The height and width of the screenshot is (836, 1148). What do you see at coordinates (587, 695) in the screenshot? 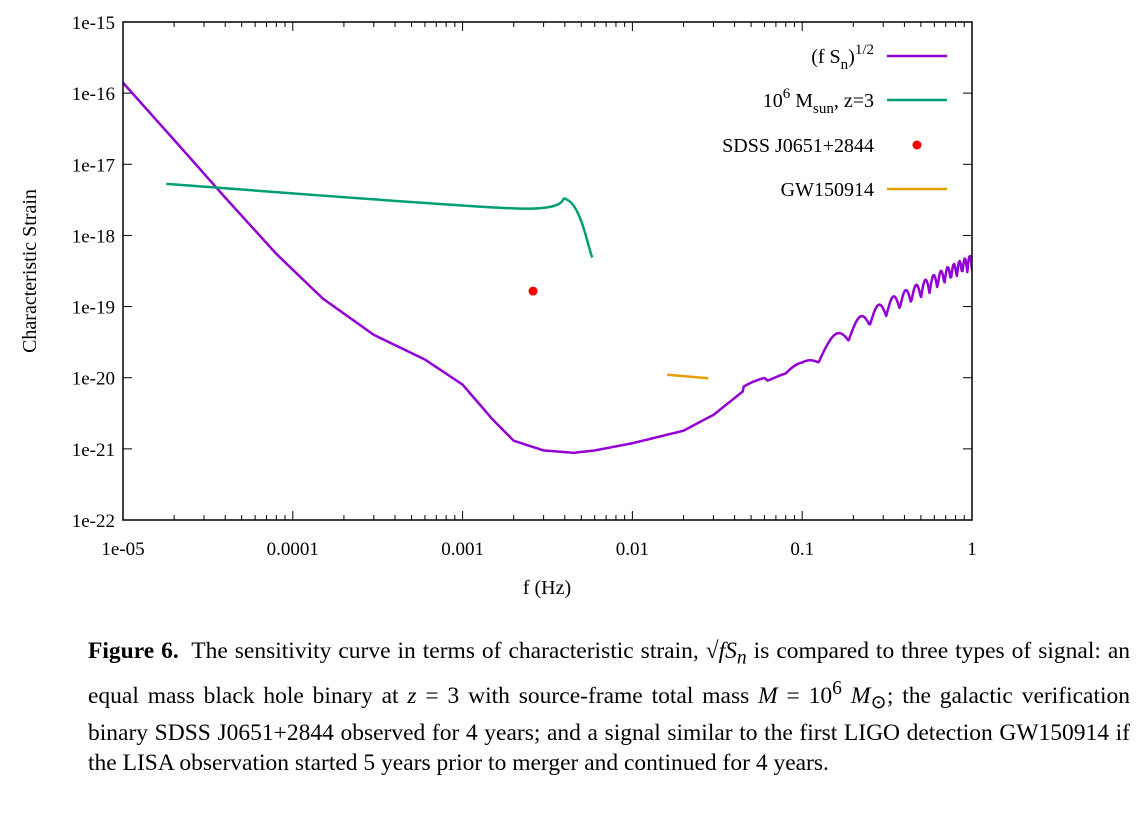
I see `caption-text-3: = 3 with source-frame total mass` at bounding box center [587, 695].